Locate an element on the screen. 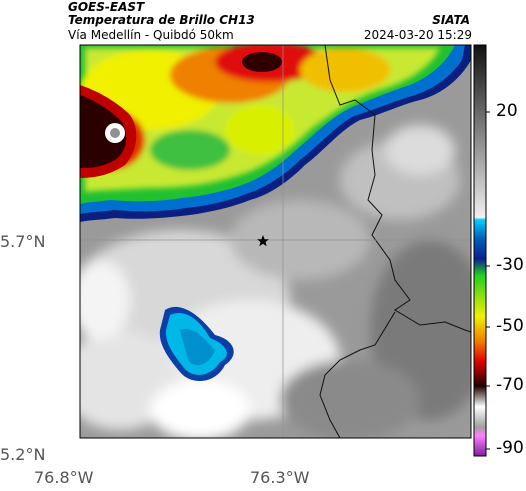  colorbar-tick-label: -30 is located at coordinates (510, 265).